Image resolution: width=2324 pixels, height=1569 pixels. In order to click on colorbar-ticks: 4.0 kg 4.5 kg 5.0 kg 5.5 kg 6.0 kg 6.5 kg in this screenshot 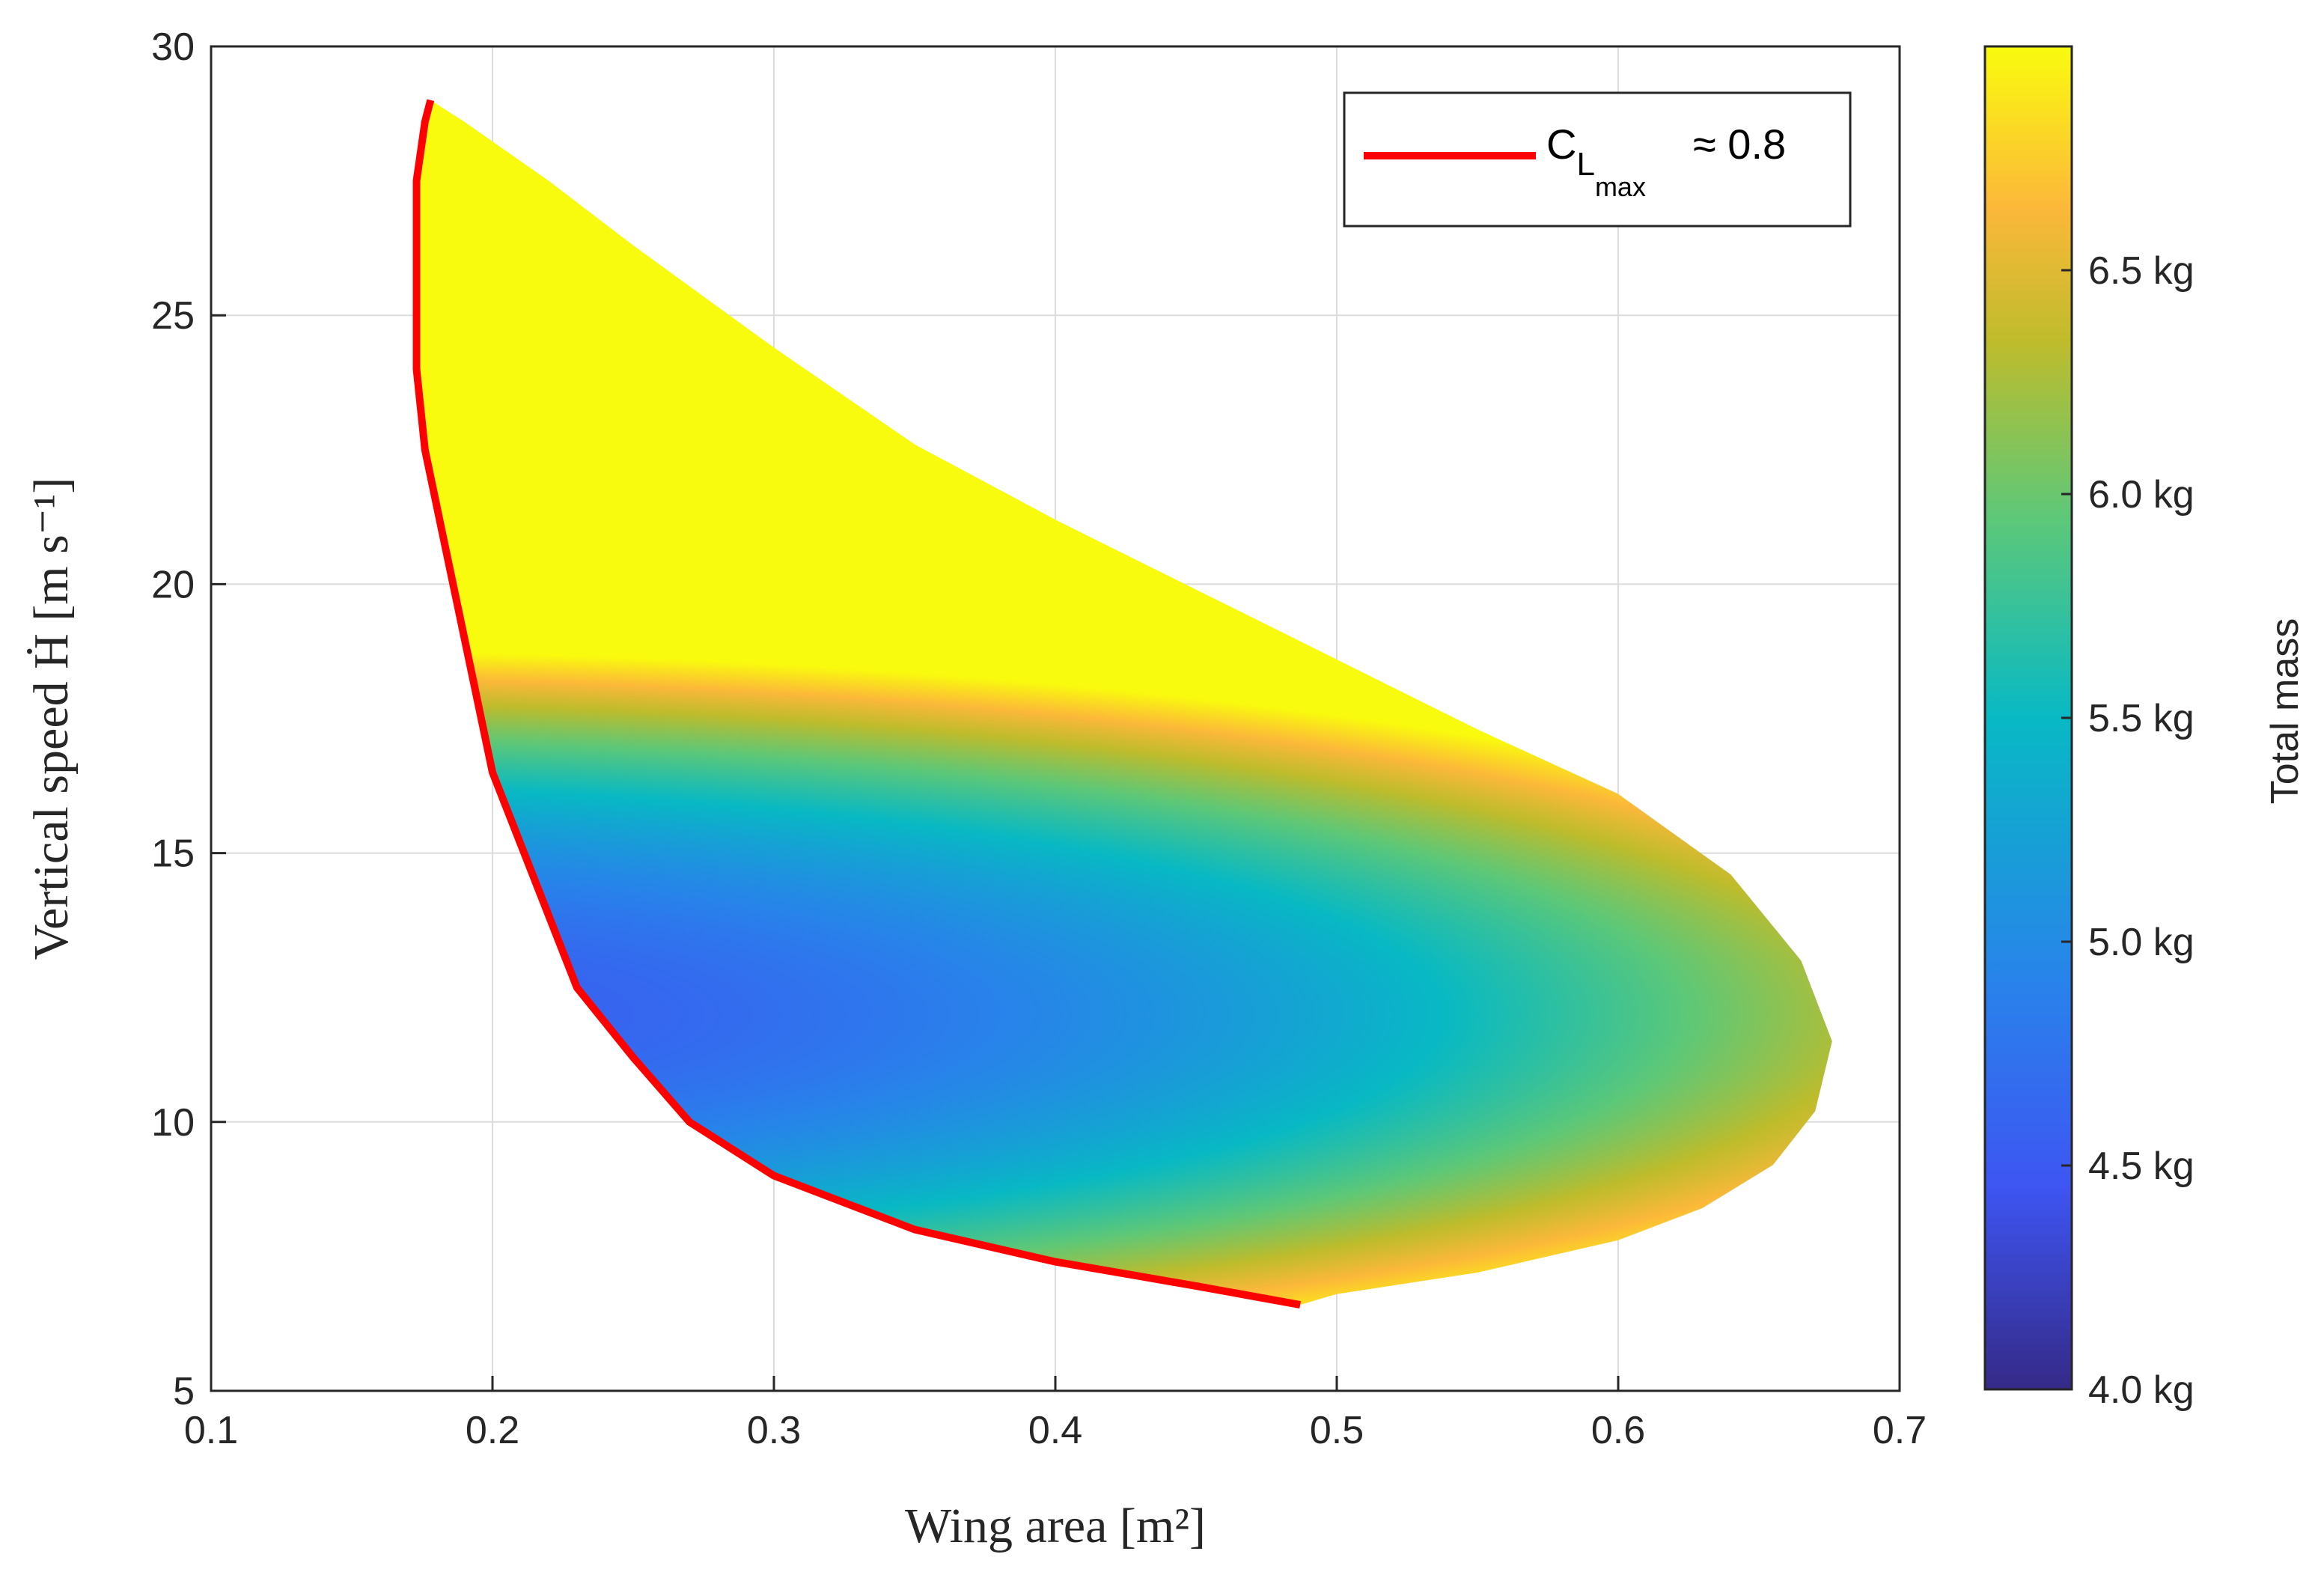, I will do `click(2128, 830)`.